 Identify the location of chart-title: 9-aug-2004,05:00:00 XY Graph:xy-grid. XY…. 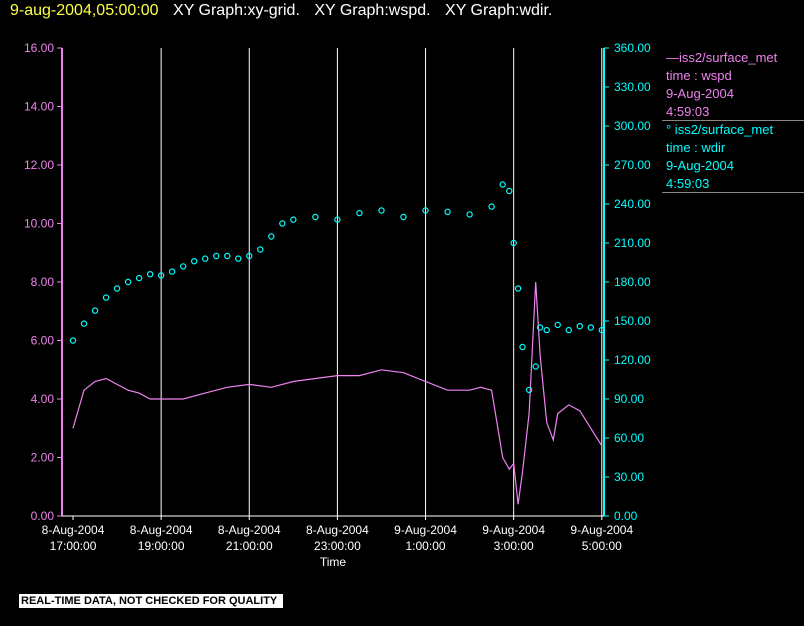
(281, 11).